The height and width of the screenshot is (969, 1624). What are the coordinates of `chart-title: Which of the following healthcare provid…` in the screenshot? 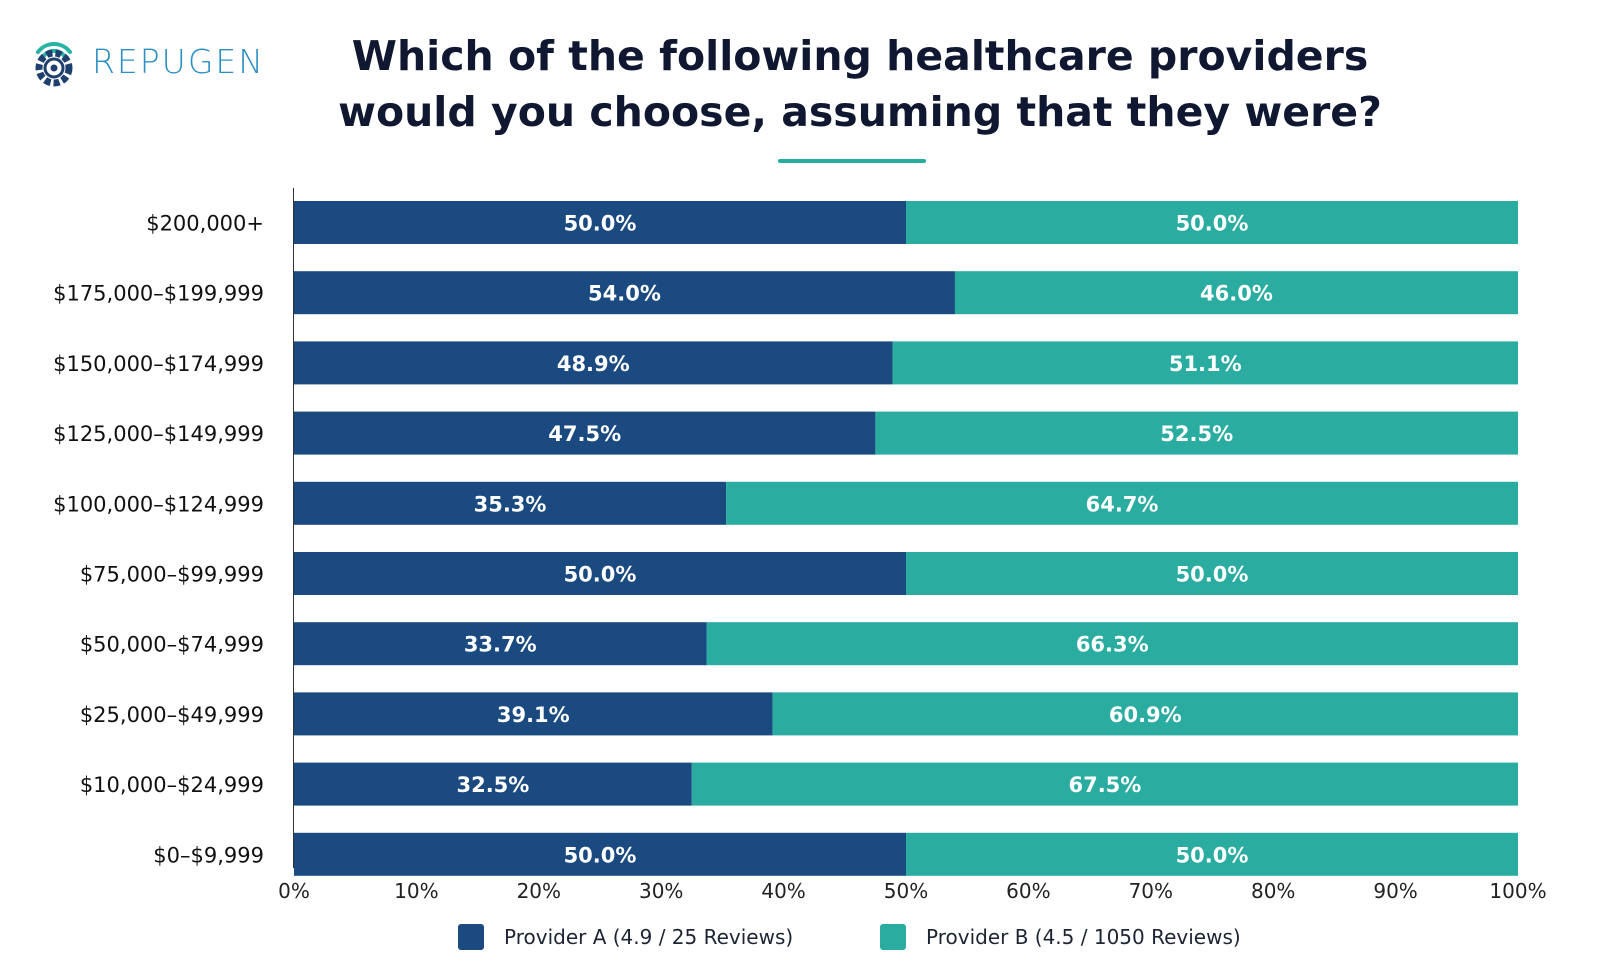 It's located at (860, 84).